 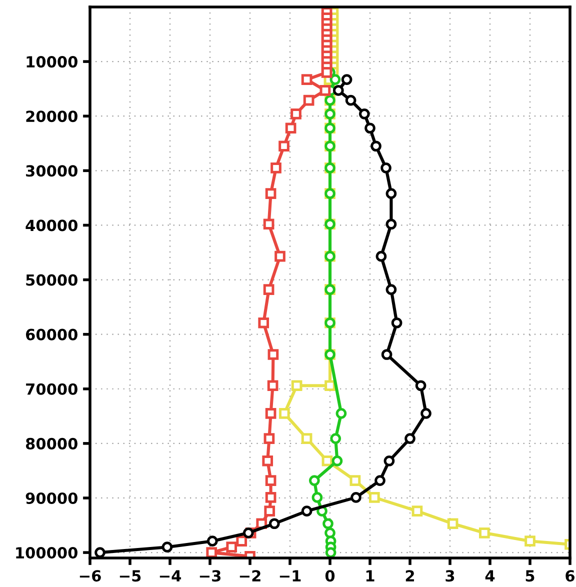 What do you see at coordinates (52, 444) in the screenshot?
I see `y-tick-label: 80000` at bounding box center [52, 444].